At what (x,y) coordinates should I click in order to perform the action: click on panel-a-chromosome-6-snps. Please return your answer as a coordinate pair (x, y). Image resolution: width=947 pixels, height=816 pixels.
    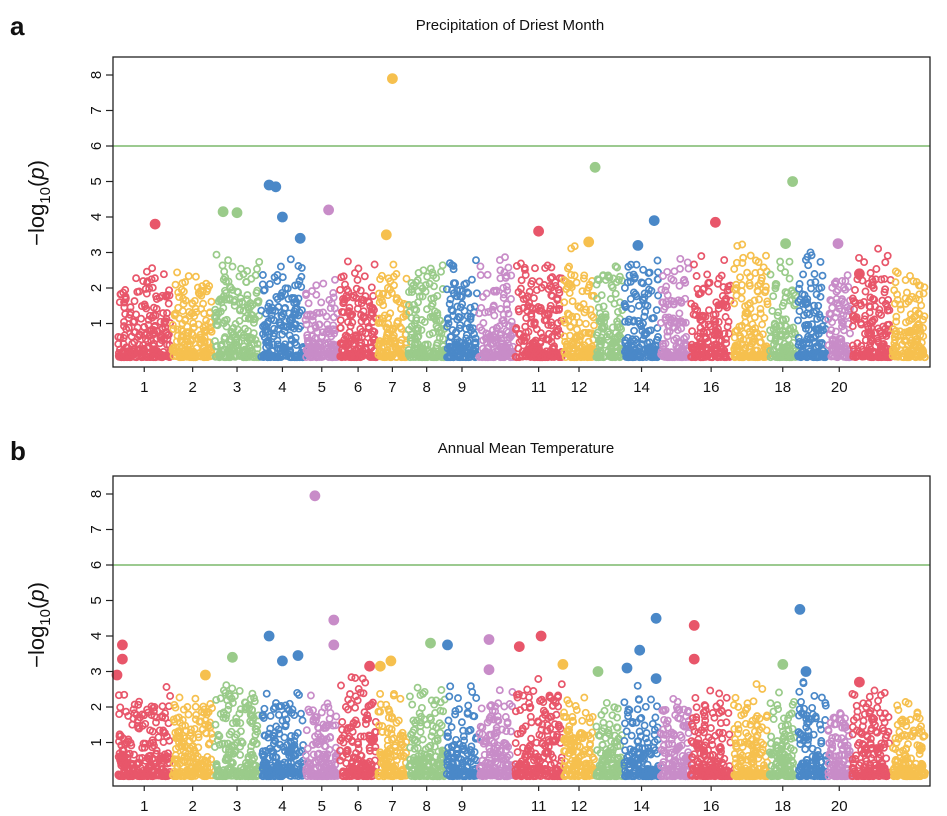
    Looking at the image, I should click on (358, 309).